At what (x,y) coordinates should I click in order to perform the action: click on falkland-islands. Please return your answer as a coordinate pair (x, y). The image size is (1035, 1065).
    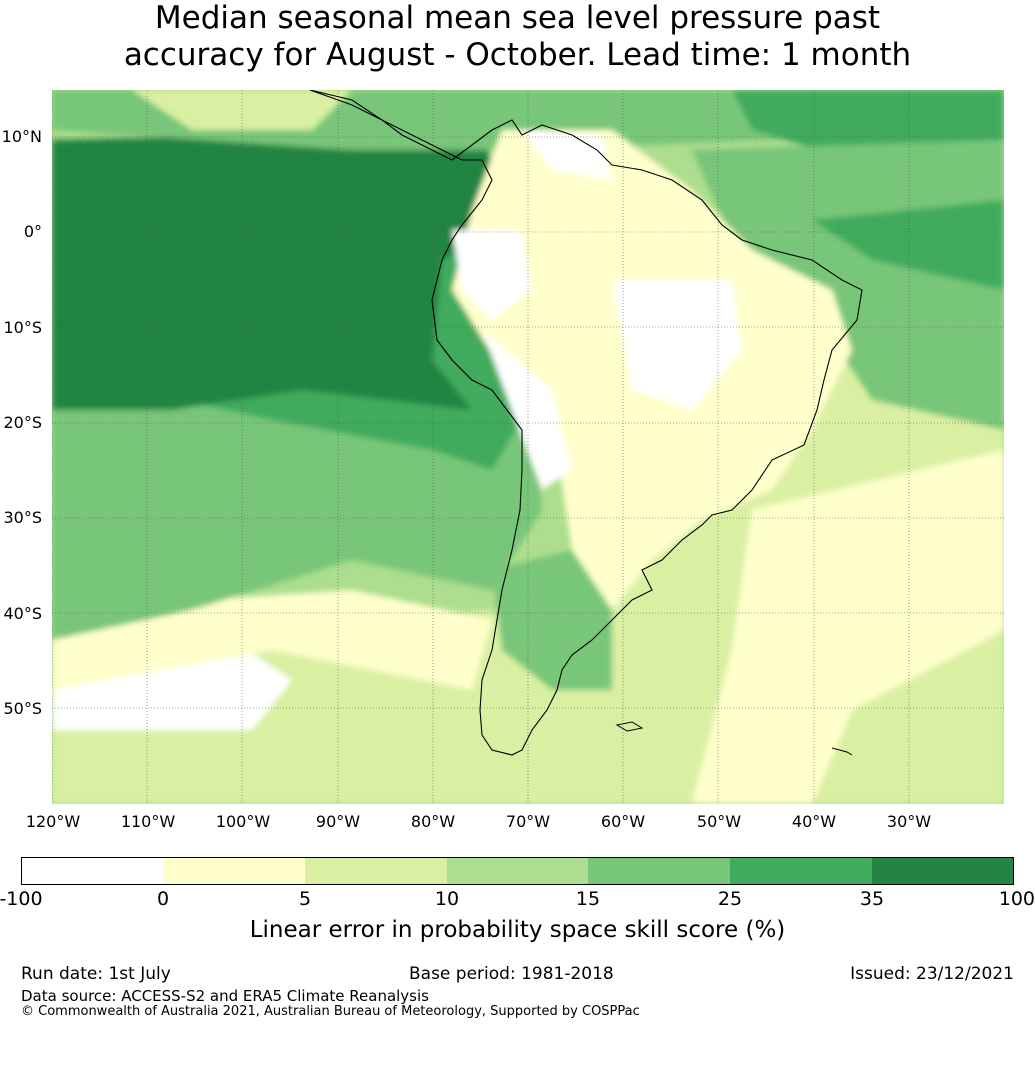
    Looking at the image, I should click on (629, 726).